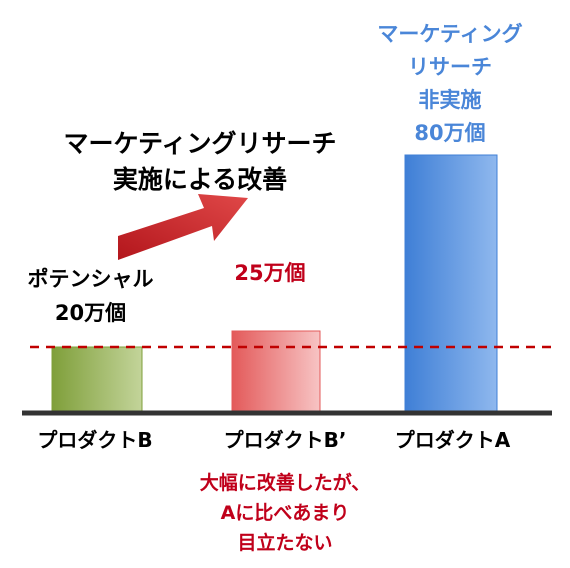 This screenshot has width=570, height=568. What do you see at coordinates (450, 100) in the screenshot?
I see `bar-a-label-line-3: 非実施` at bounding box center [450, 100].